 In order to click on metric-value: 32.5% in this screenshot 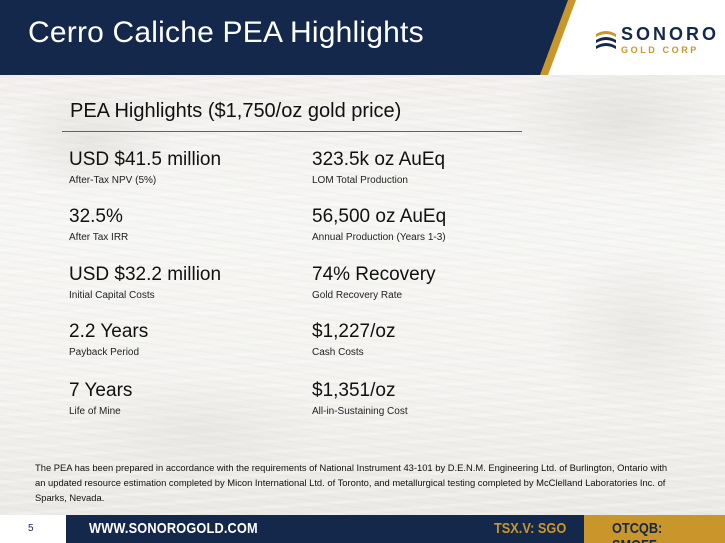, I will do `click(96, 216)`.